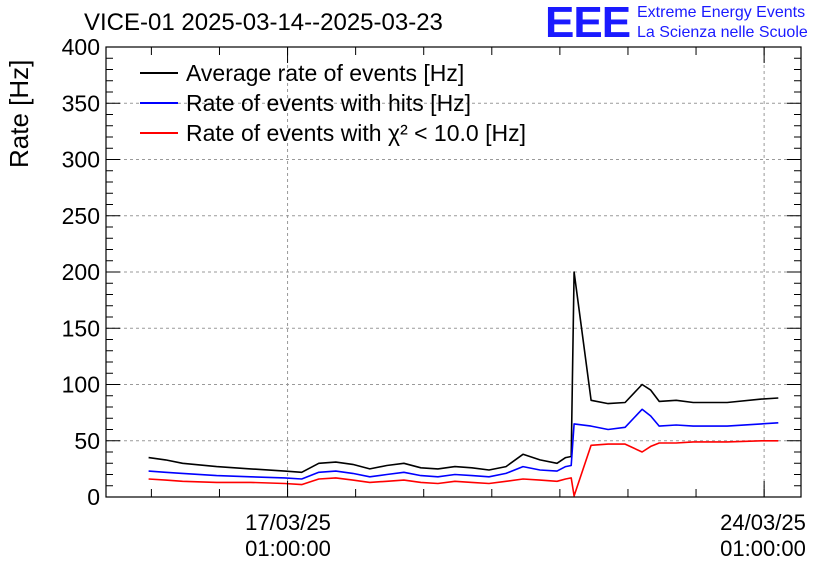 The height and width of the screenshot is (572, 836). I want to click on x-tick-1-date: 17/03/25, so click(288, 522).